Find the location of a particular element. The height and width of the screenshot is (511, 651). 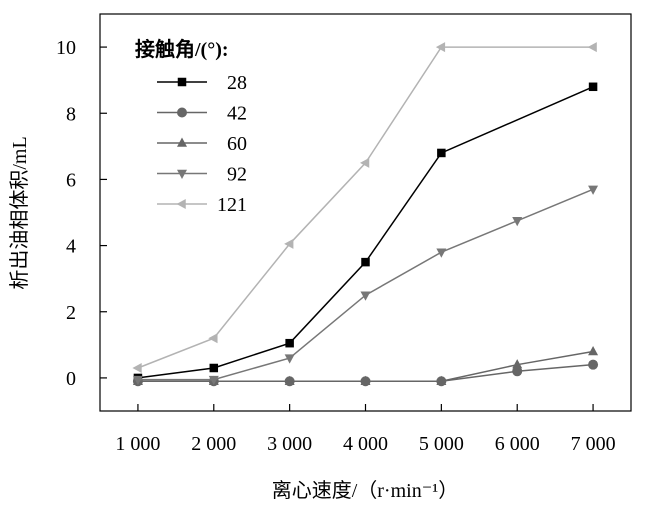

y-tick-label: 2 is located at coordinates (71, 313).